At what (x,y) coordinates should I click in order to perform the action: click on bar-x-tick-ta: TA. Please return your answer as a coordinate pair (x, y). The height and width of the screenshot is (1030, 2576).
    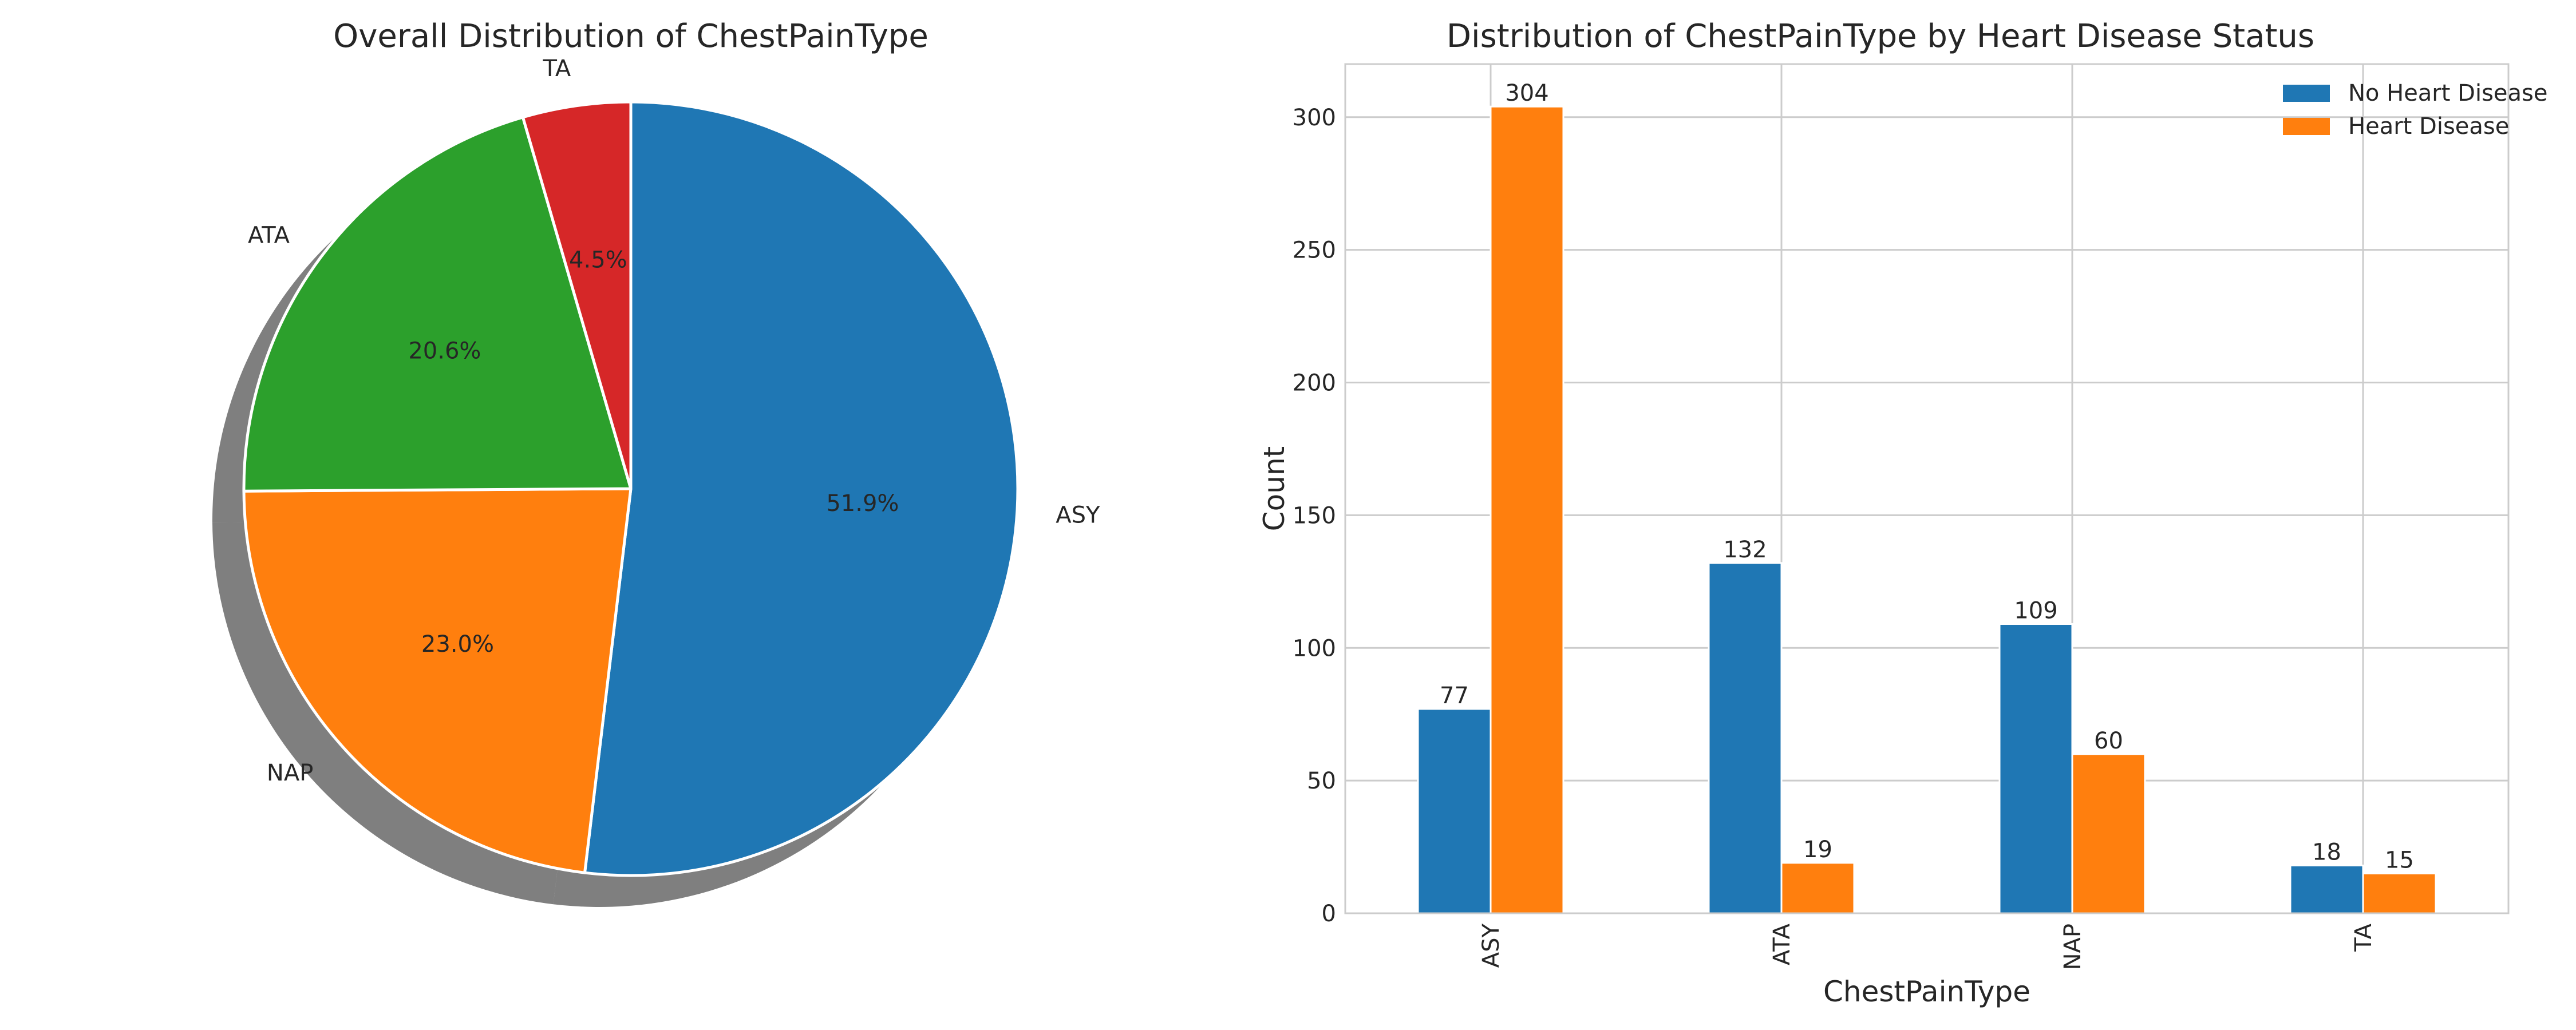
    Looking at the image, I should click on (2363, 937).